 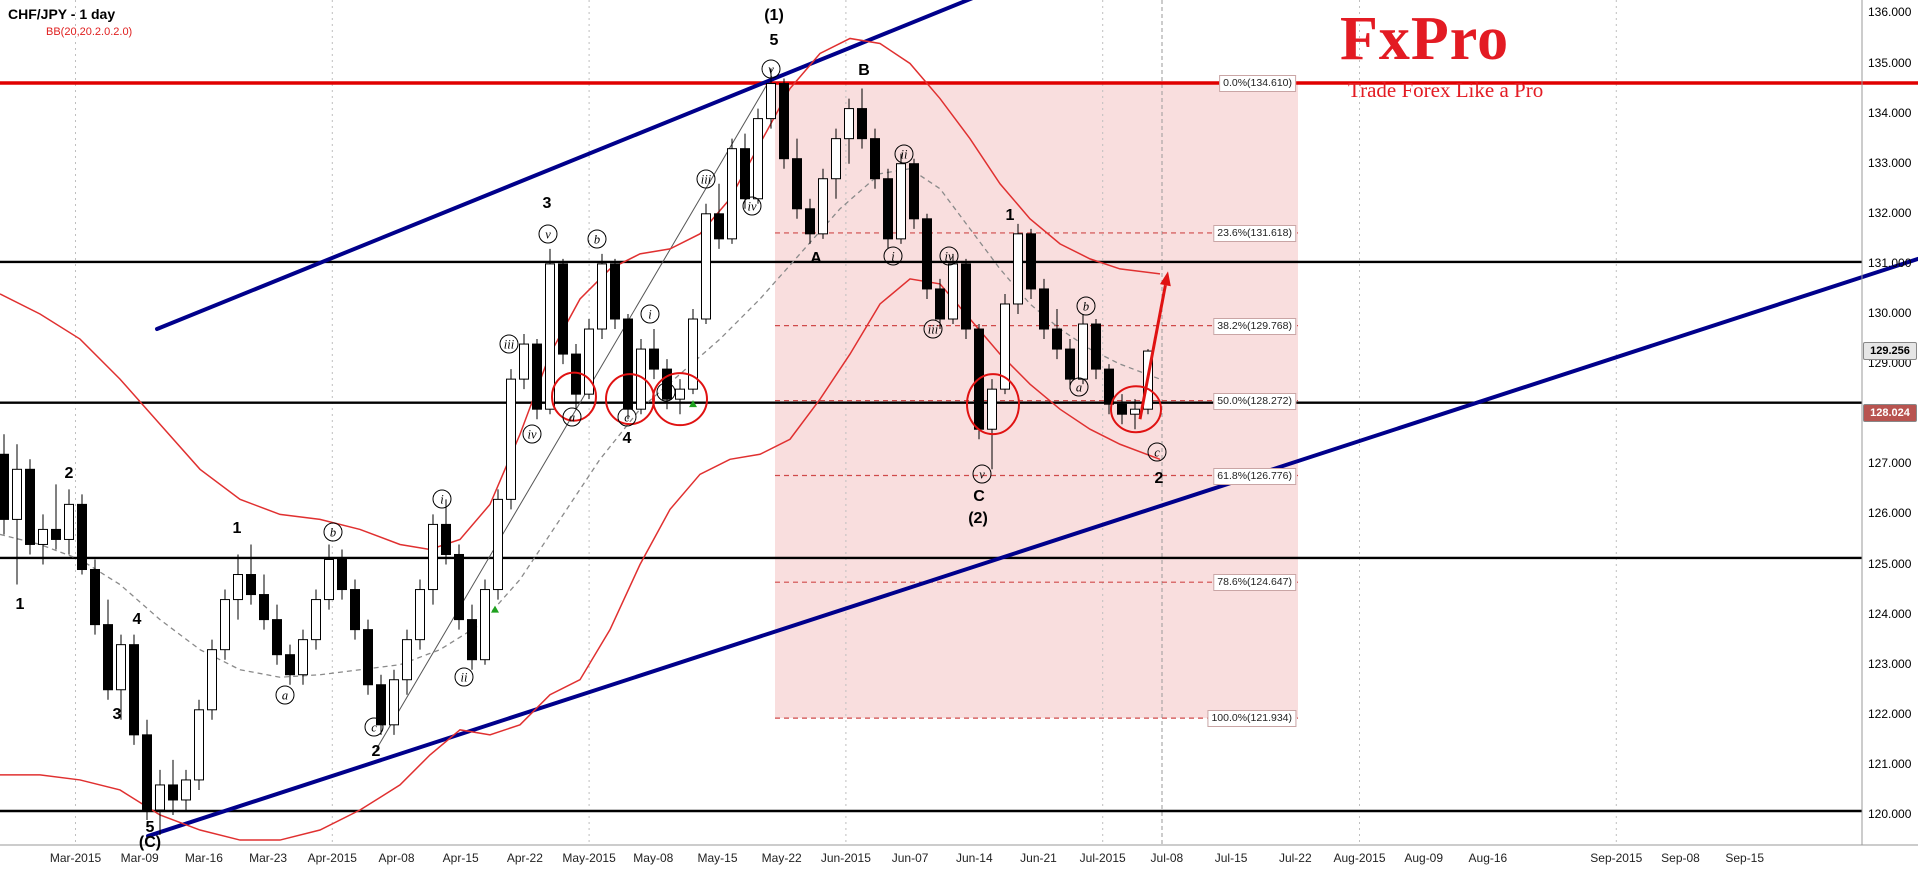 I want to click on price-axis-label: 127.000, so click(x=1890, y=463).